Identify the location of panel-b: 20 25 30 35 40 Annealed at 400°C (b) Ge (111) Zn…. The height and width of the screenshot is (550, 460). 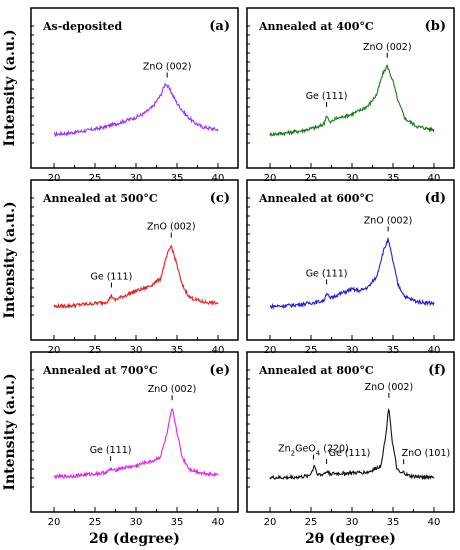
(350, 95).